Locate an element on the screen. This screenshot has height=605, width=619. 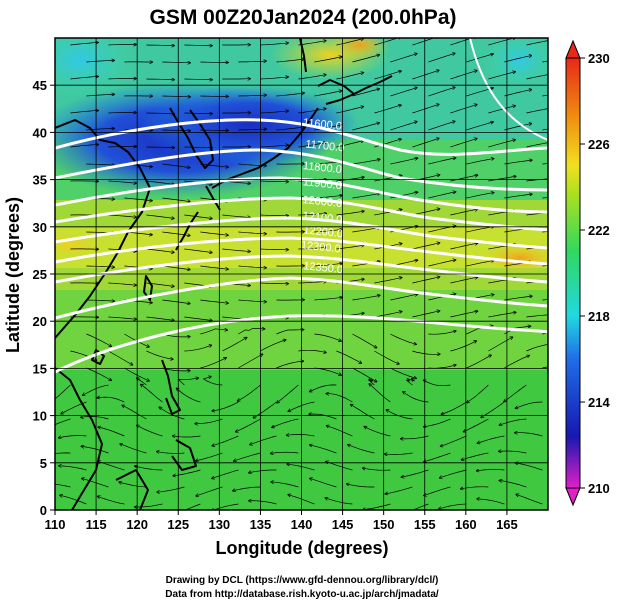
y-tick-label: 25 is located at coordinates (40, 274).